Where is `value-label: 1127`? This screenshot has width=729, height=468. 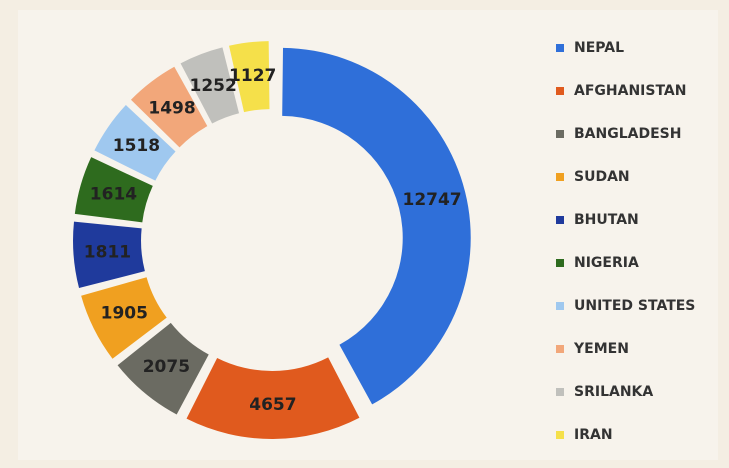
value-label: 1127 is located at coordinates (252, 76).